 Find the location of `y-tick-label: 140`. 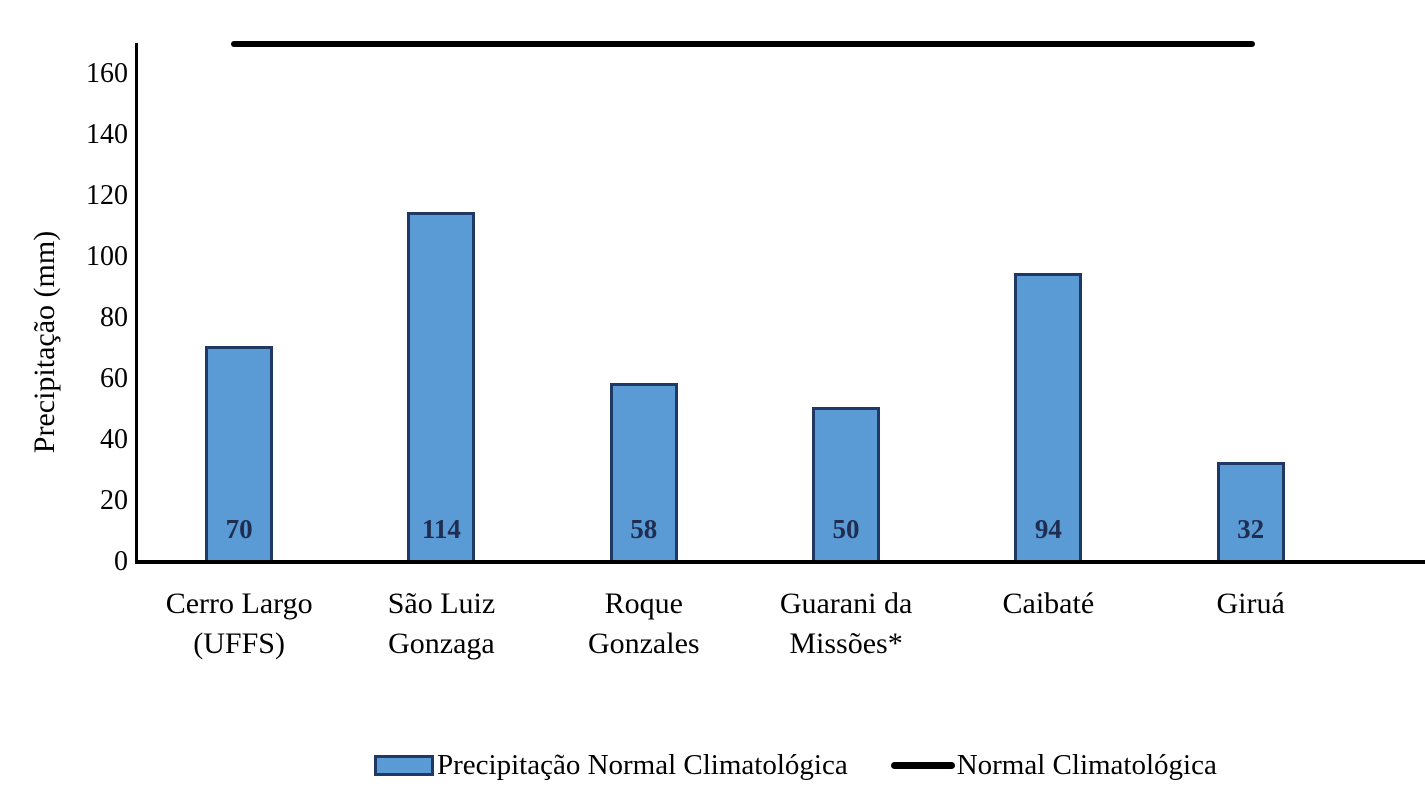

y-tick-label: 140 is located at coordinates (107, 134).